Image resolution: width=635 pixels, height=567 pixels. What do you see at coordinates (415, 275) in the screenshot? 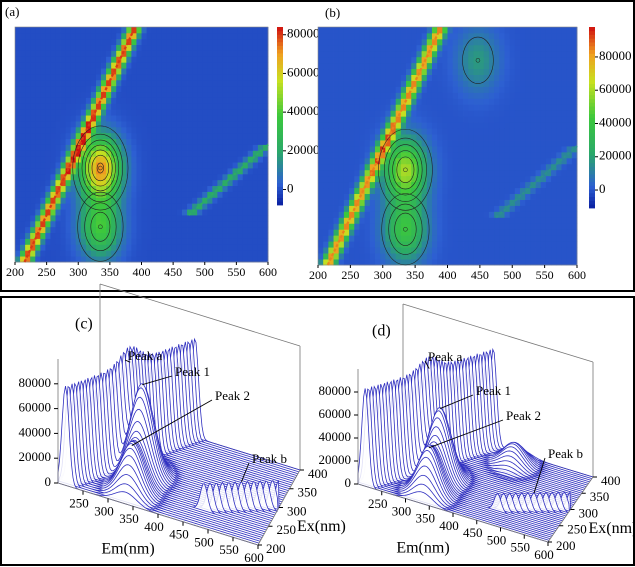
I see `x-tick-label: 350` at bounding box center [415, 275].